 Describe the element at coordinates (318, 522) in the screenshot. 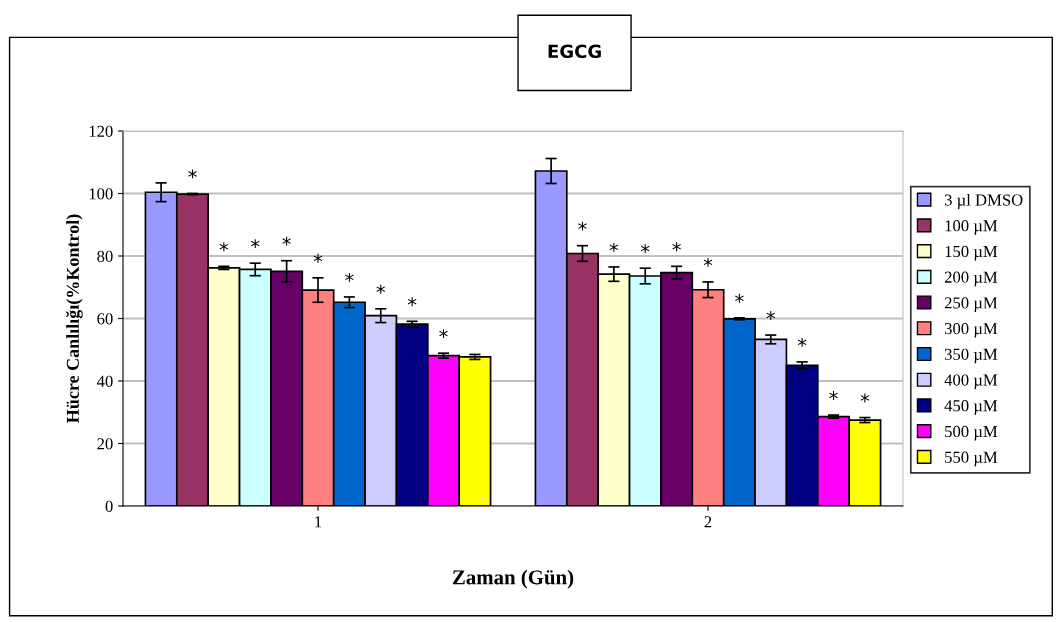

I see `x-tick-label: 1` at that location.